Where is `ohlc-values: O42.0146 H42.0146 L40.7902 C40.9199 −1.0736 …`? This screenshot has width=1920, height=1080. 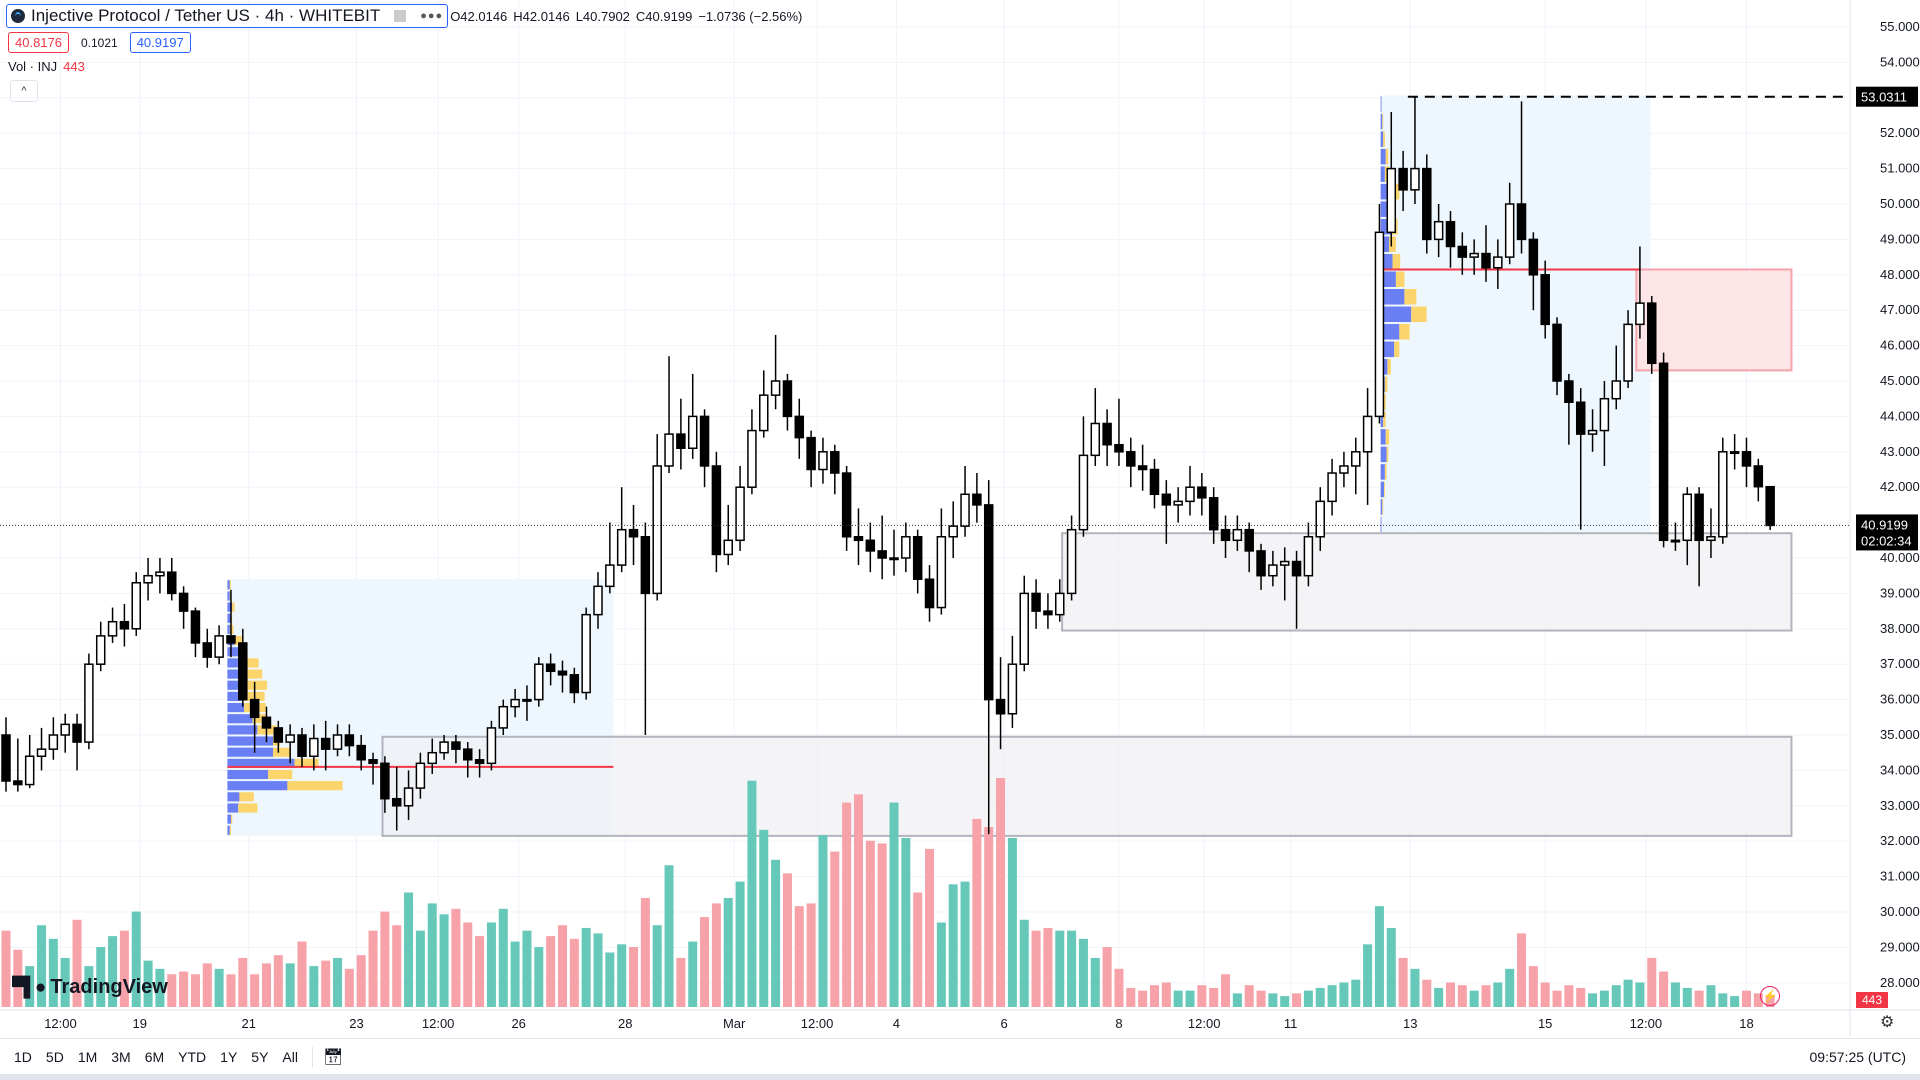 ohlc-values: O42.0146 H42.0146 L40.7902 C40.9199 −1.0736 … is located at coordinates (629, 16).